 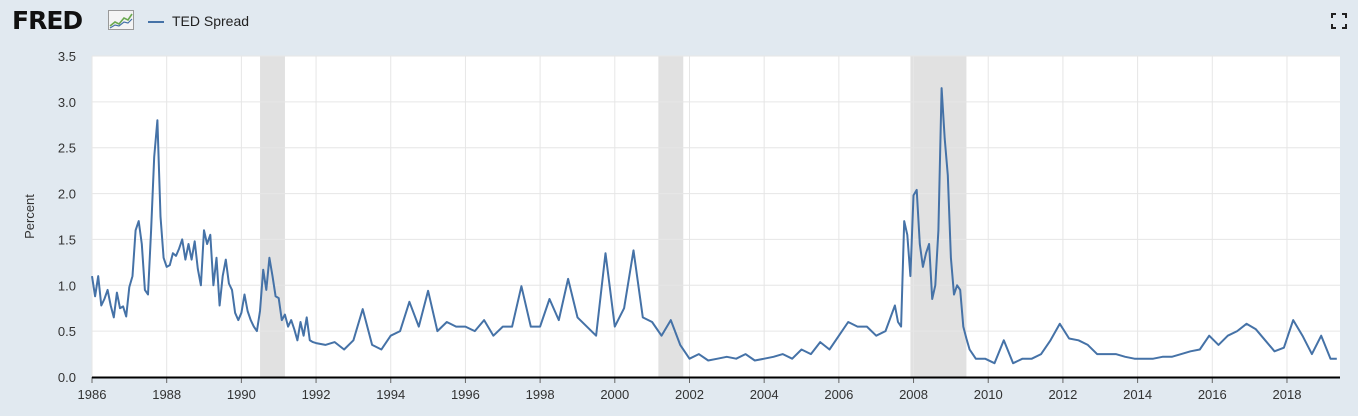 I want to click on x-tick-label: 2006, so click(x=838, y=394).